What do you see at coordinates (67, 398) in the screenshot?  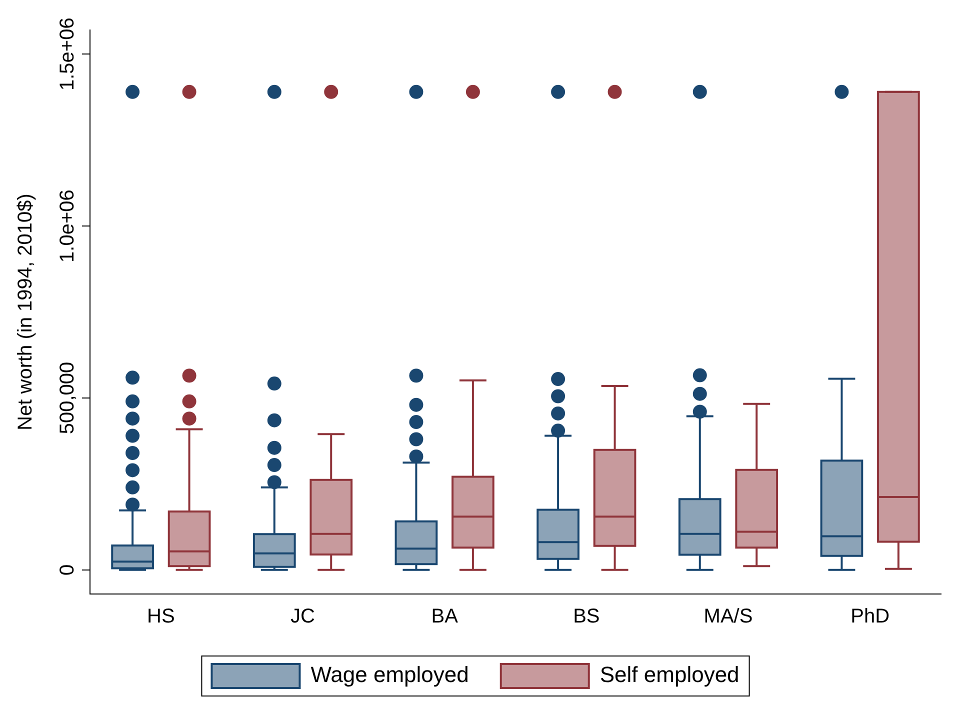 I see `y-tick-label: 500,000` at bounding box center [67, 398].